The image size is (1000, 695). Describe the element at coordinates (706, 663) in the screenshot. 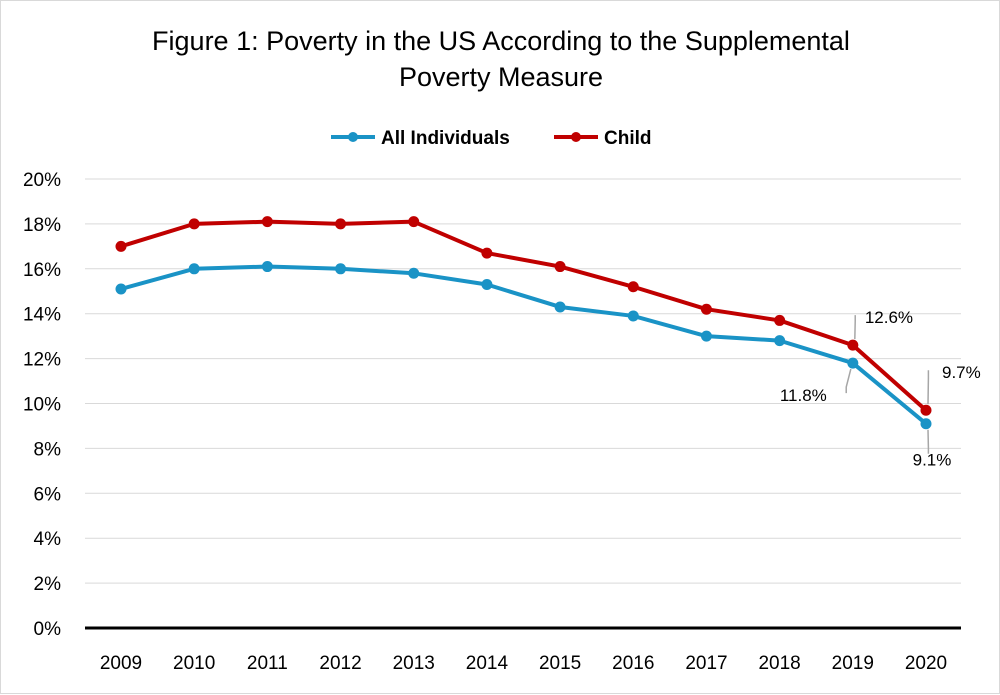

I see `x-tick-label: 2017` at that location.